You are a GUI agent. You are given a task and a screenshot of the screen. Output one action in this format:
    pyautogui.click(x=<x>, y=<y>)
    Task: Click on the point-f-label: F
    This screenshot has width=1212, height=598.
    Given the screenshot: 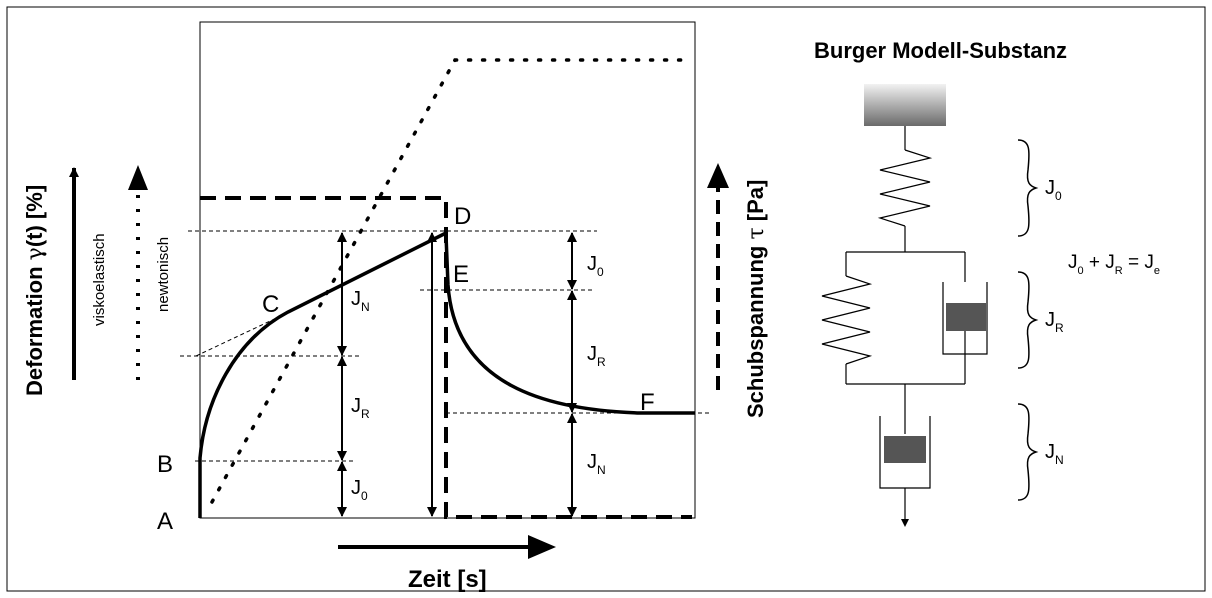 What is the action you would take?
    pyautogui.click(x=647, y=402)
    